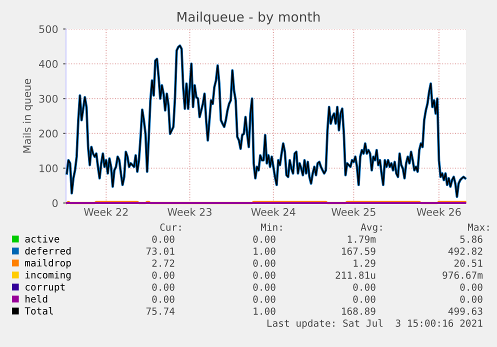 Image resolution: width=497 pixels, height=347 pixels. Describe the element at coordinates (356, 275) in the screenshot. I see `text: 211.81u` at that location.